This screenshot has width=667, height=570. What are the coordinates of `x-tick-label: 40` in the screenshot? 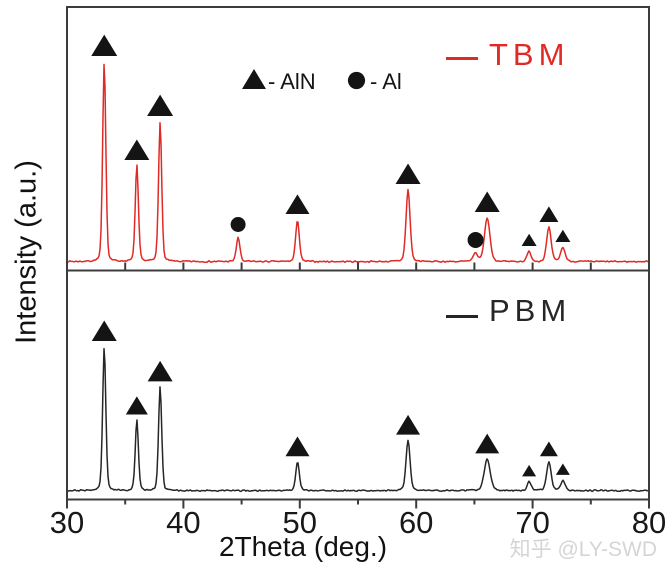 It's located at (183, 522).